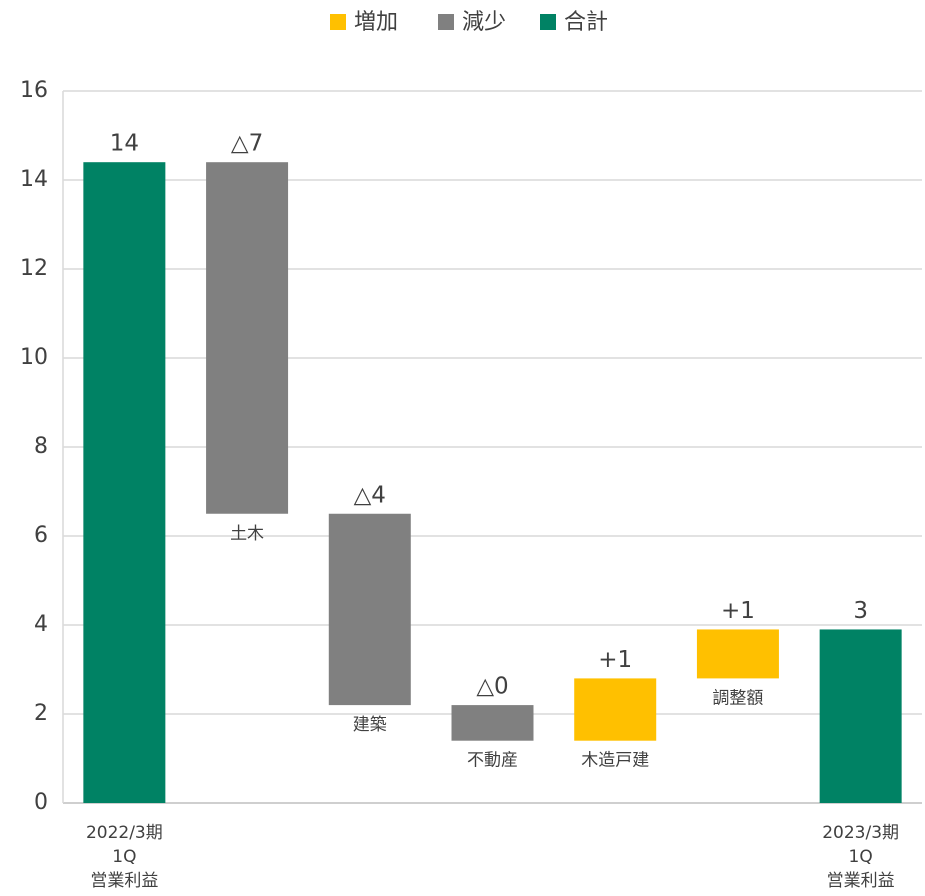 This screenshot has height=896, width=925. I want to click on value-label: △4, so click(370, 495).